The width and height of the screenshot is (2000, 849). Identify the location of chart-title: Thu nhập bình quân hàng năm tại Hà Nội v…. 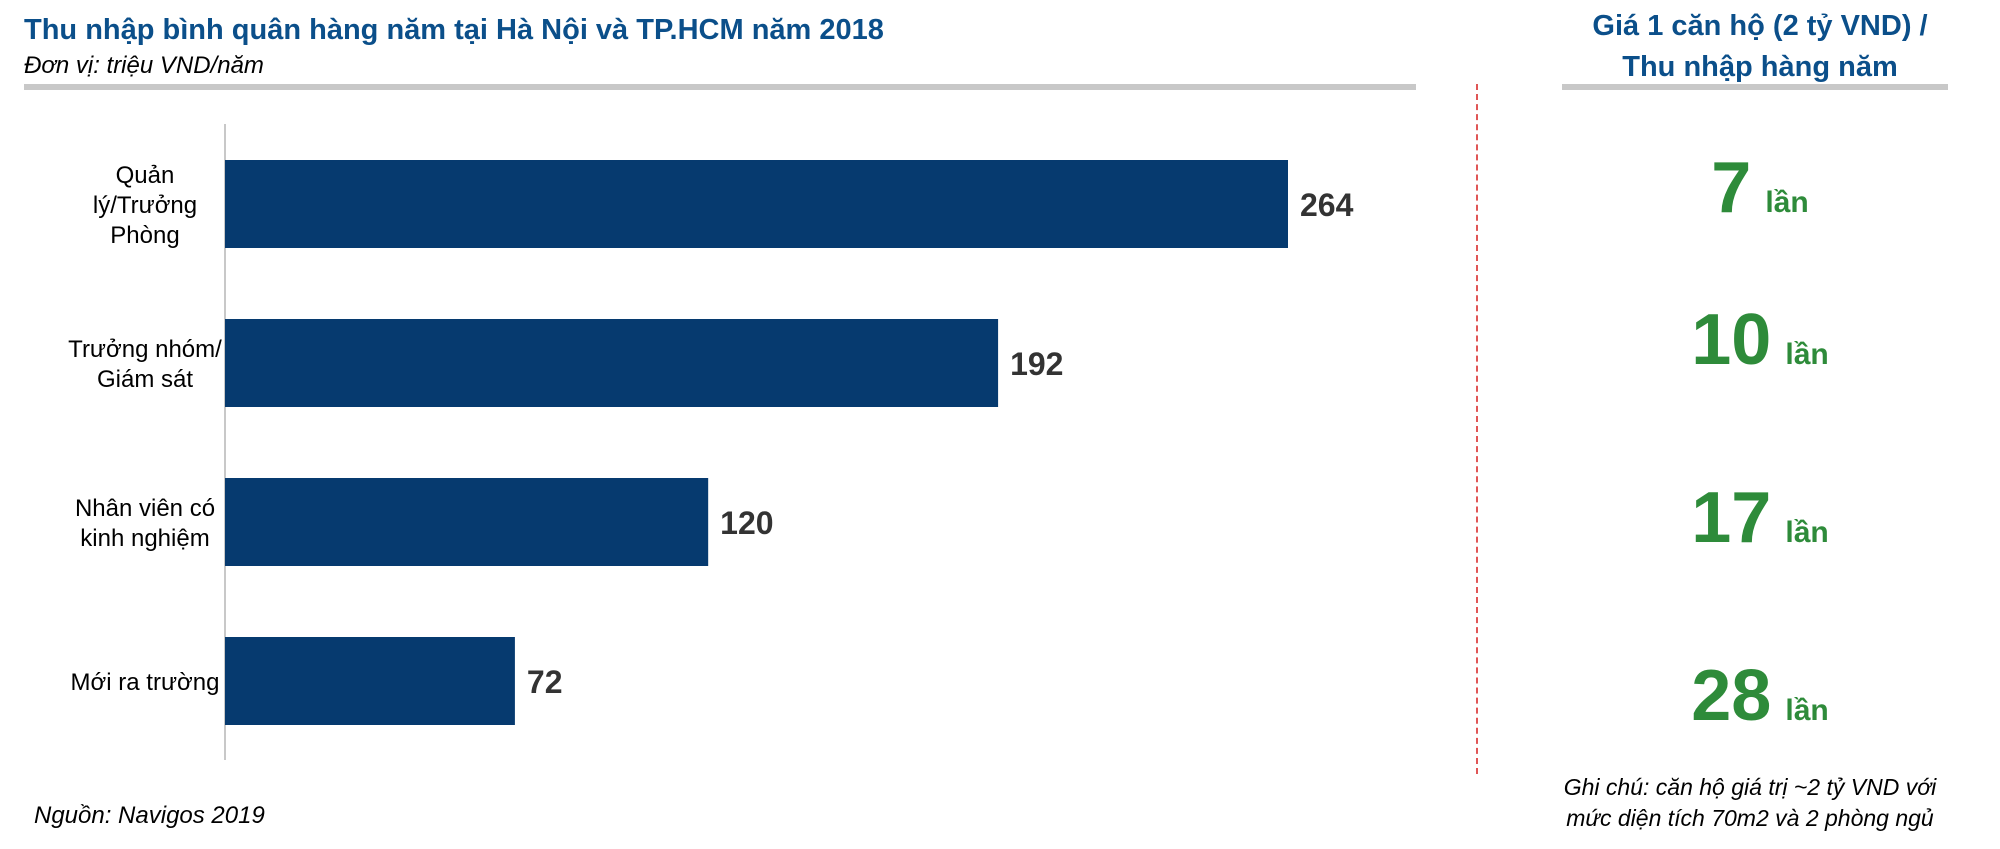
(454, 30).